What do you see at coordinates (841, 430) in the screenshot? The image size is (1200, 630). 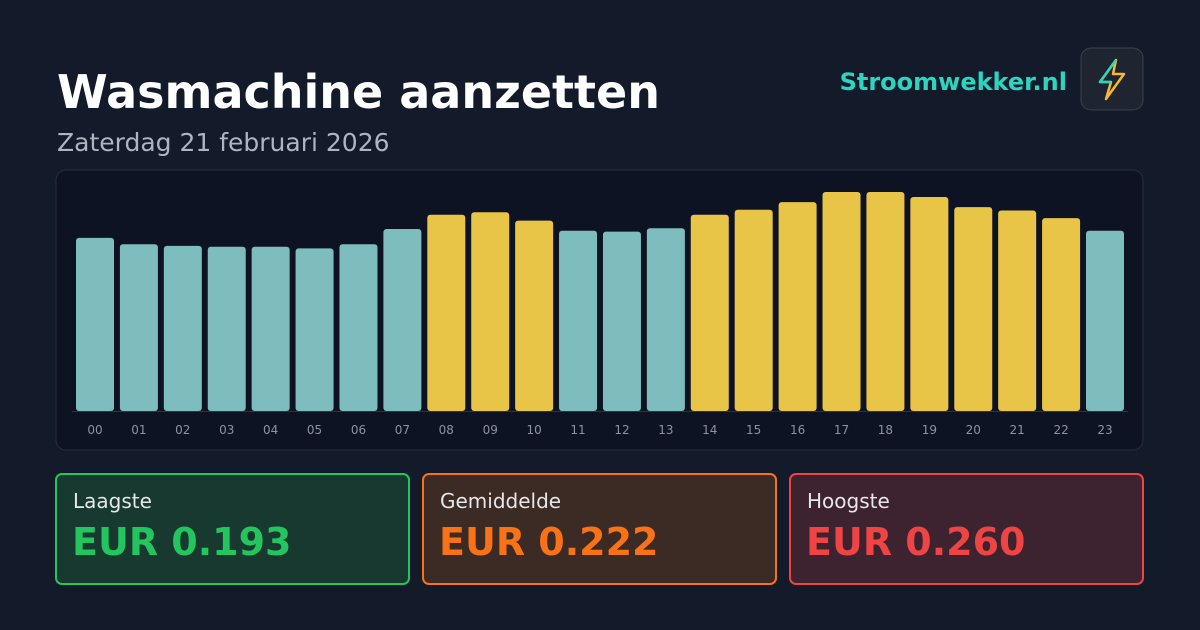 I see `x-tick-label: 17` at bounding box center [841, 430].